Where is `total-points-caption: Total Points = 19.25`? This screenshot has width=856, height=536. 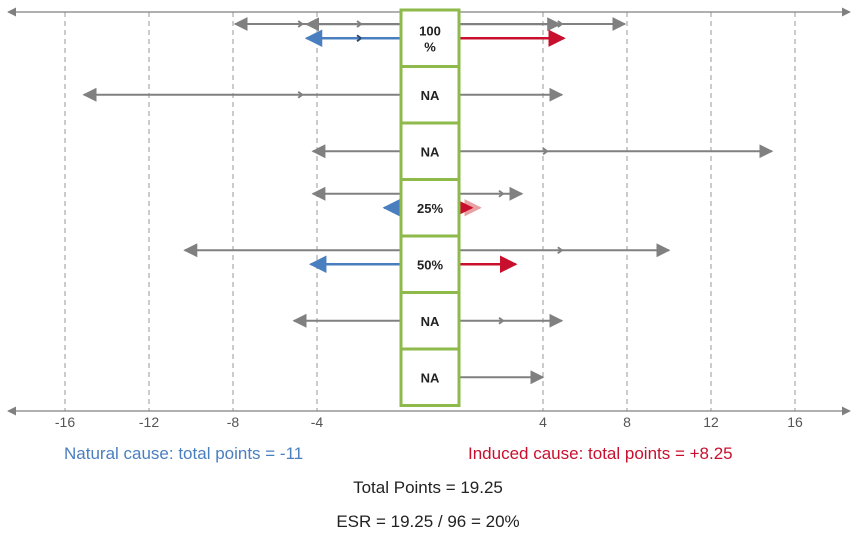 total-points-caption: Total Points = 19.25 is located at coordinates (428, 487).